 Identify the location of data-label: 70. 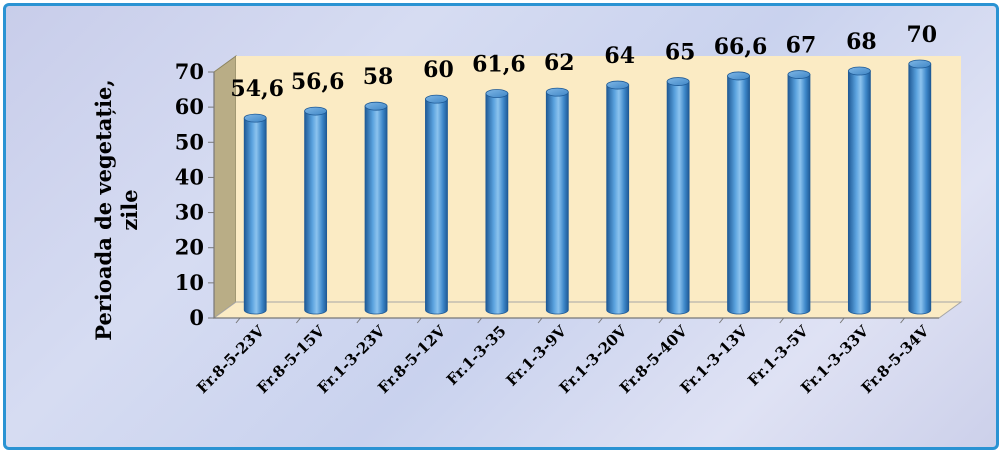
(921, 35).